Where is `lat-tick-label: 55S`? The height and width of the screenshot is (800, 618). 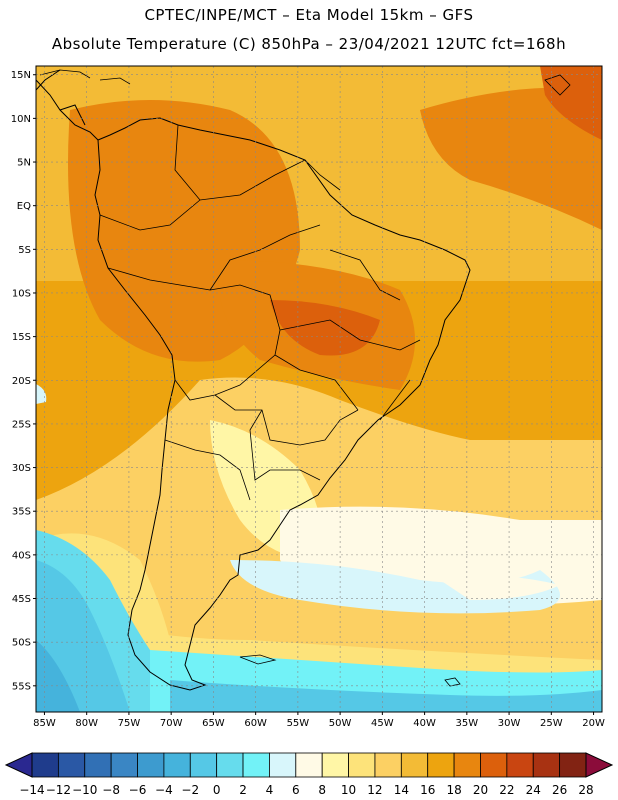
lat-tick-label: 55S is located at coordinates (21, 686).